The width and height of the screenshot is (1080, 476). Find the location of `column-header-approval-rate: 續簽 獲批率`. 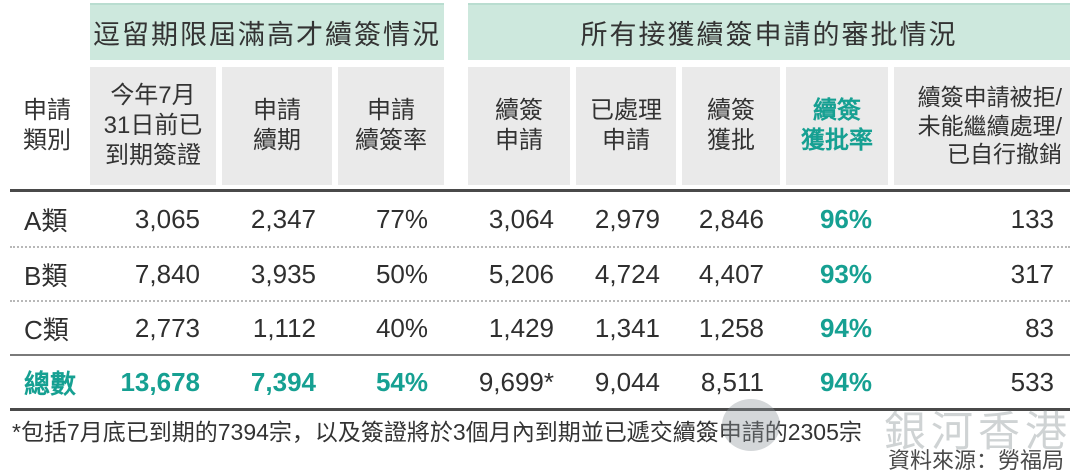

column-header-approval-rate: 續簽 獲批率 is located at coordinates (837, 126).